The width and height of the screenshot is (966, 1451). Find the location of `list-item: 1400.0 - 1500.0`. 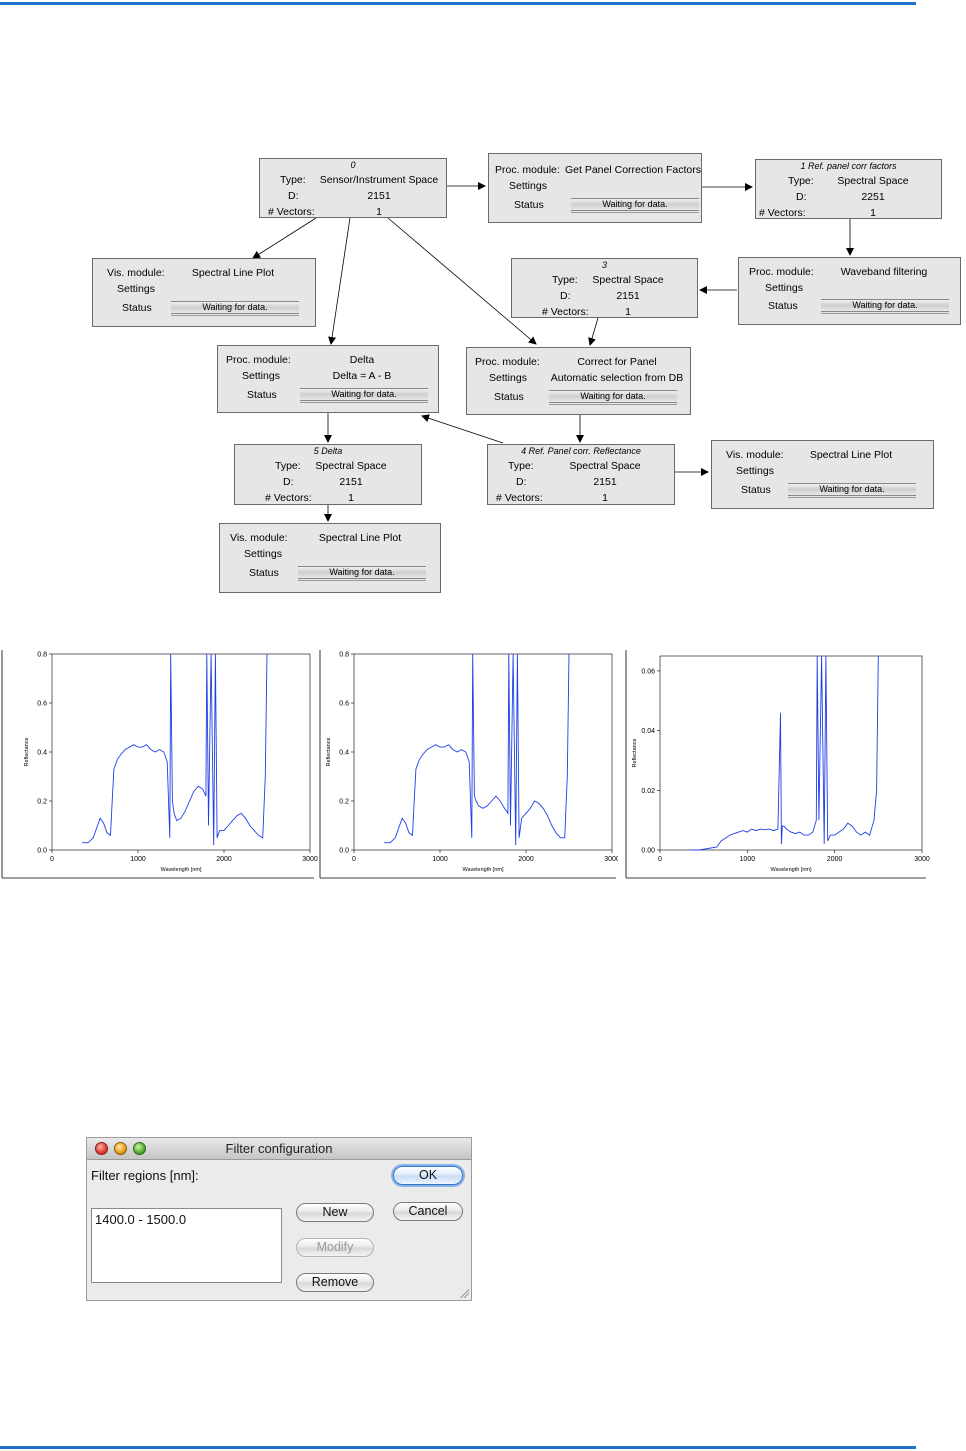

list-item: 1400.0 - 1500.0 is located at coordinates (141, 1219).